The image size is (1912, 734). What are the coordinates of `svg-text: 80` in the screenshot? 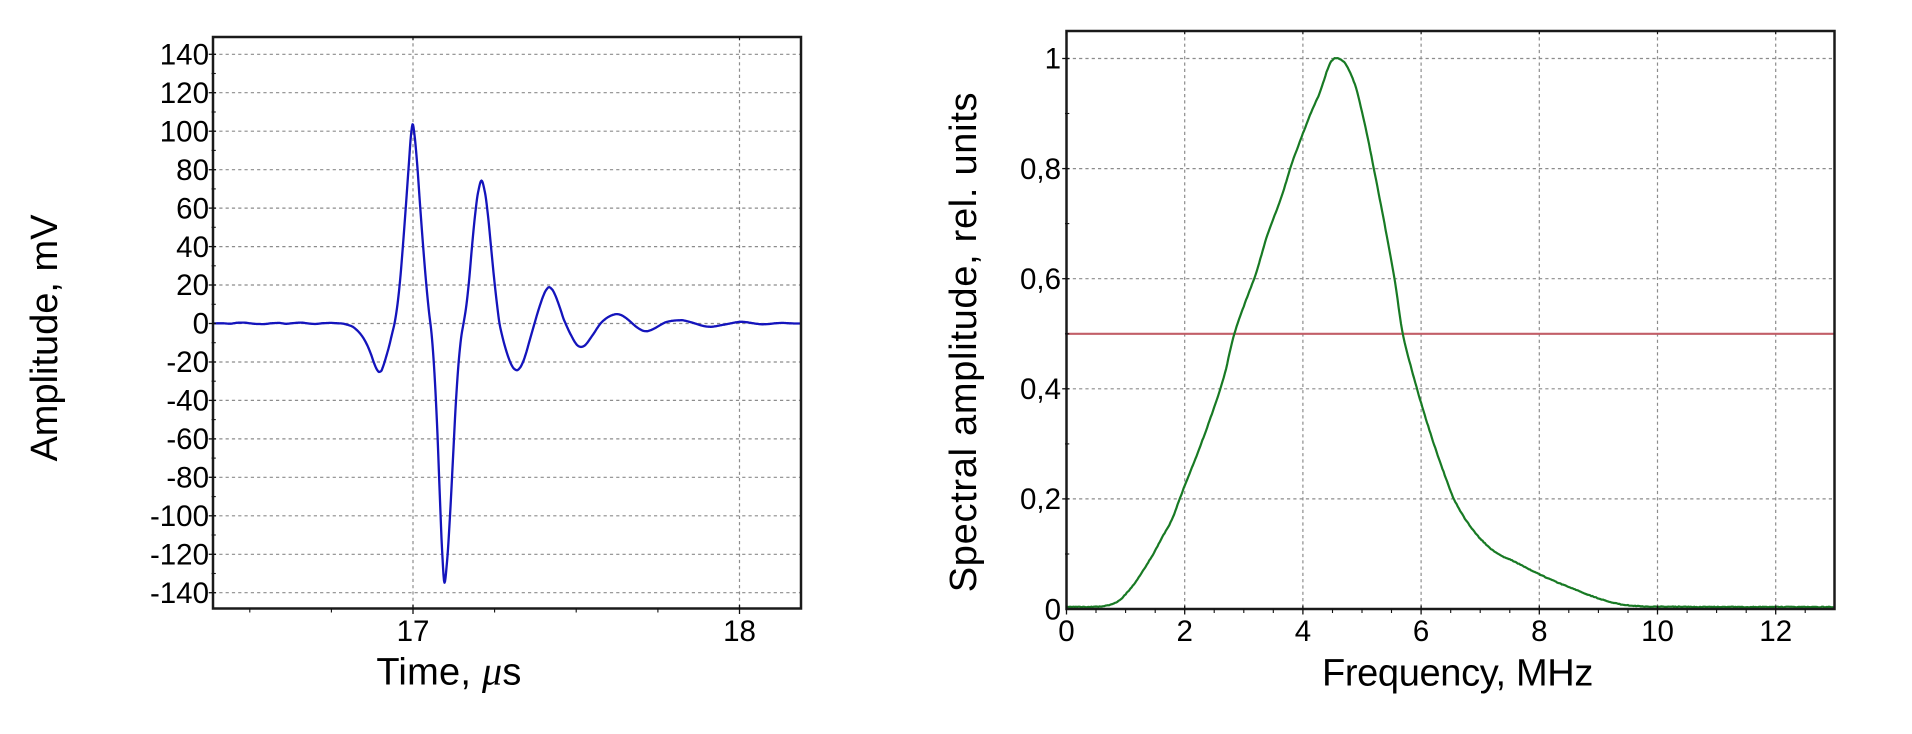 It's located at (192, 170).